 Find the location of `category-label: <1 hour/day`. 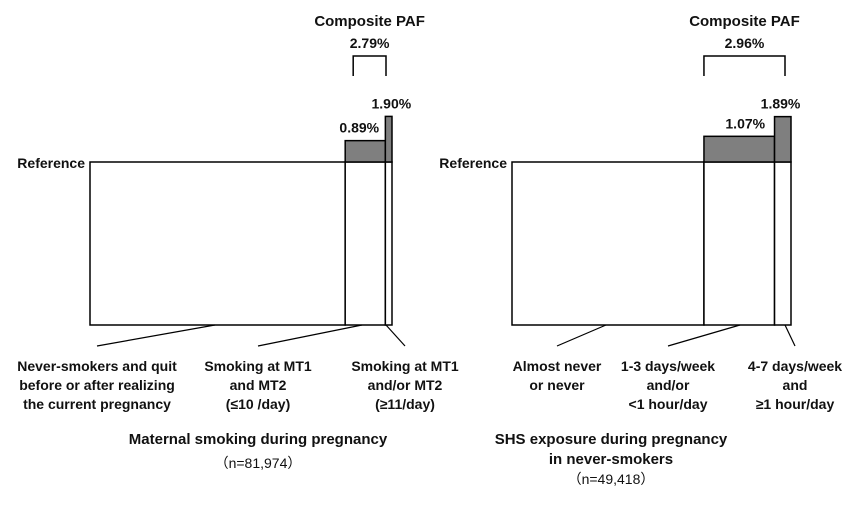

category-label: <1 hour/day is located at coordinates (668, 404).